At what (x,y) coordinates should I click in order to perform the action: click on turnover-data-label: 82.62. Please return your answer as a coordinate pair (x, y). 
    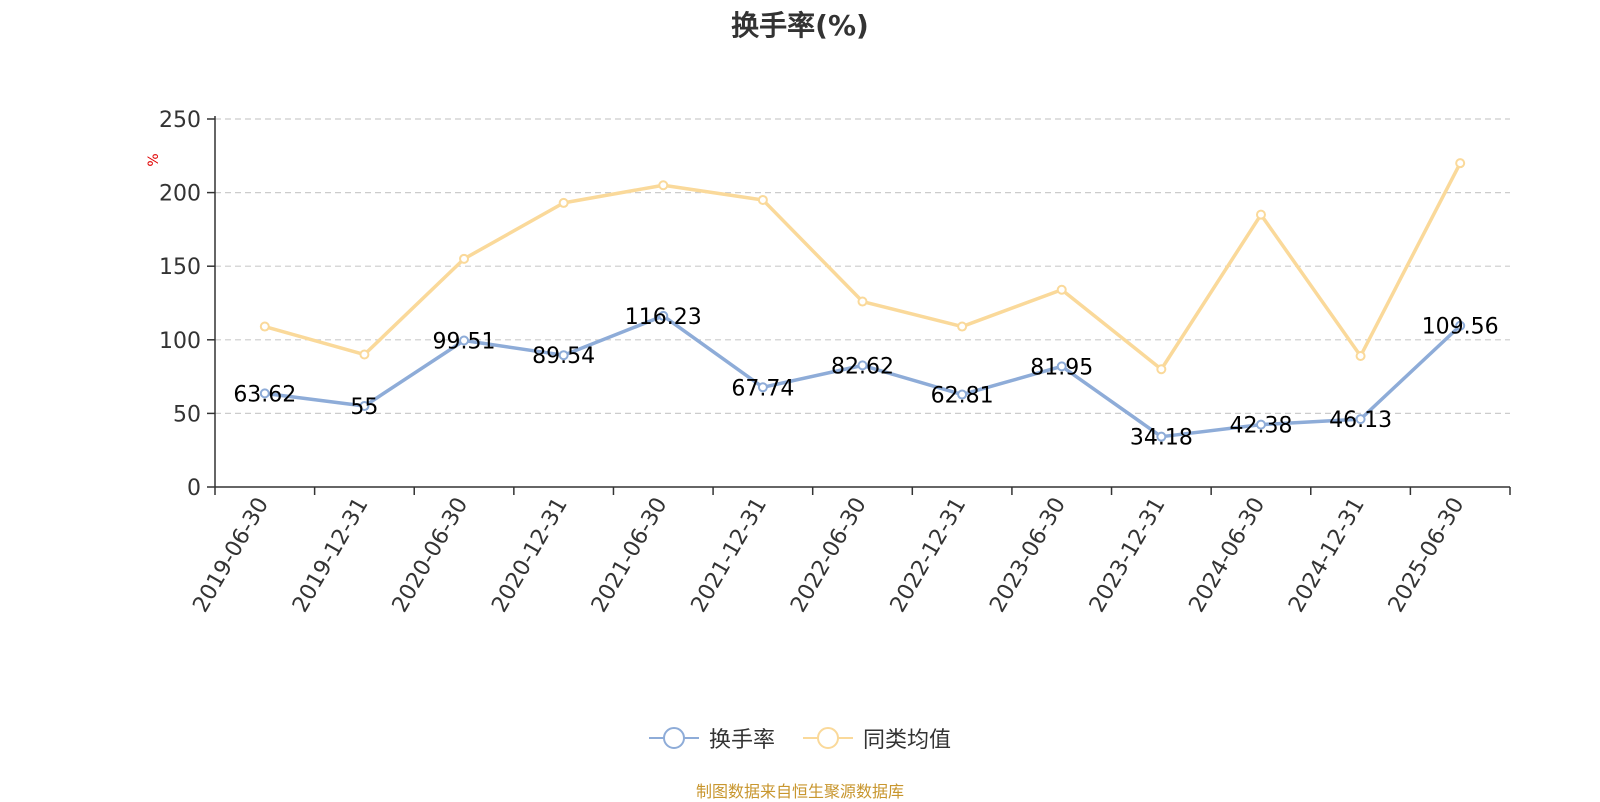
    Looking at the image, I should click on (862, 366).